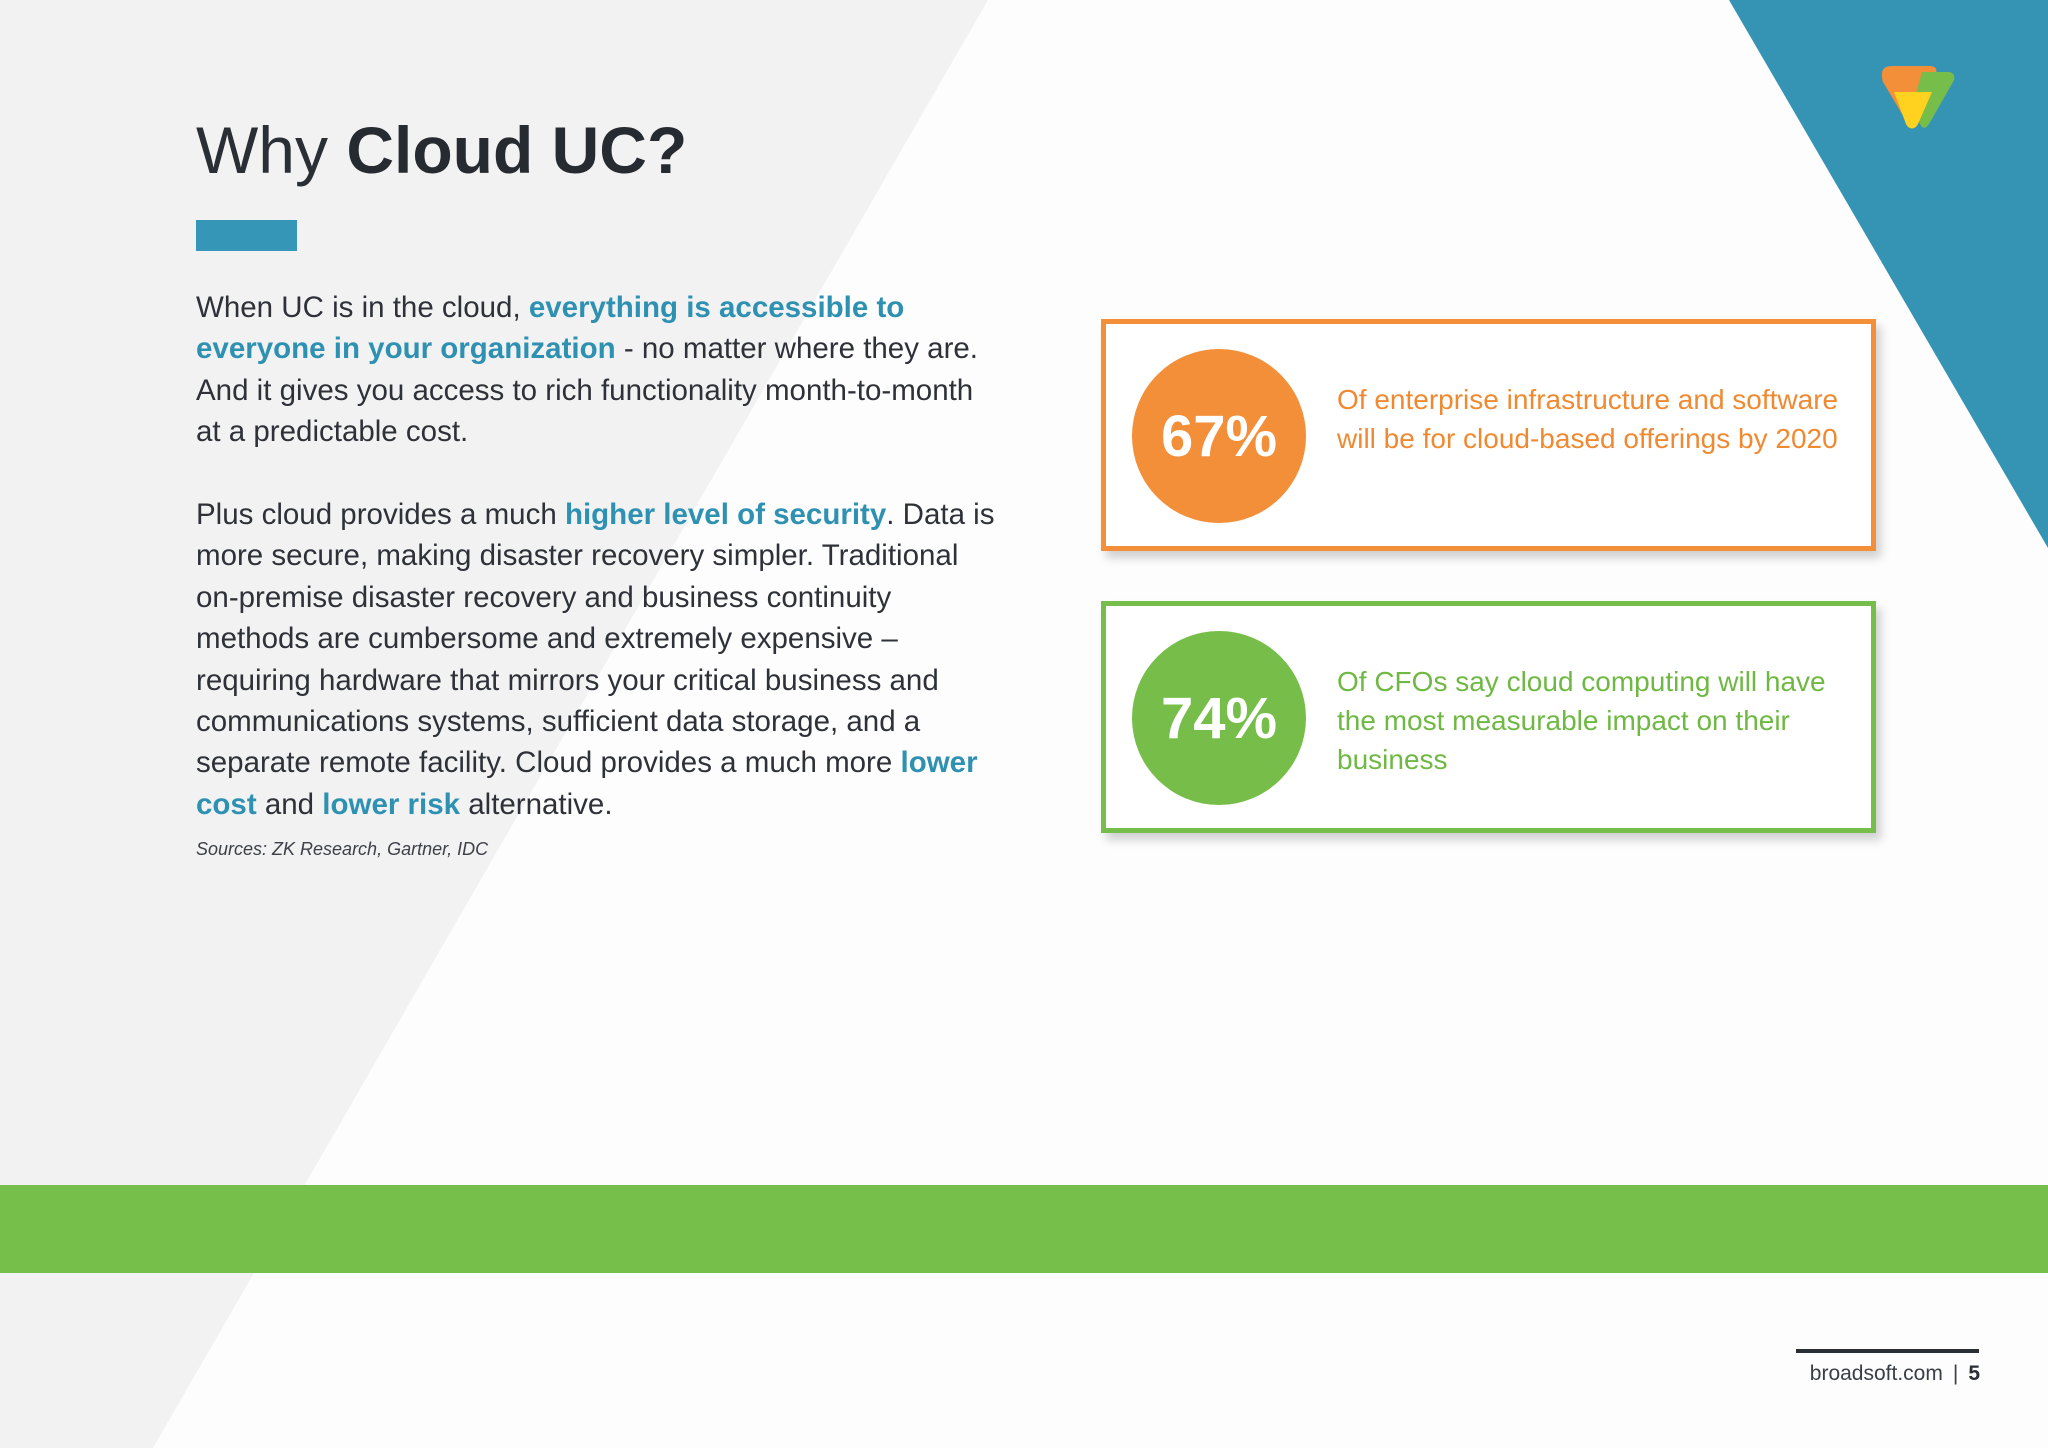 This screenshot has height=1448, width=2048. Describe the element at coordinates (362, 307) in the screenshot. I see `paragraph-1-text-1: When UC is in the cloud,` at that location.